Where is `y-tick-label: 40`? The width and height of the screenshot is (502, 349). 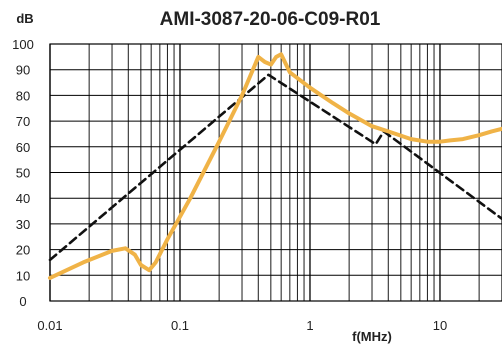 y-tick-label: 40 is located at coordinates (23, 198).